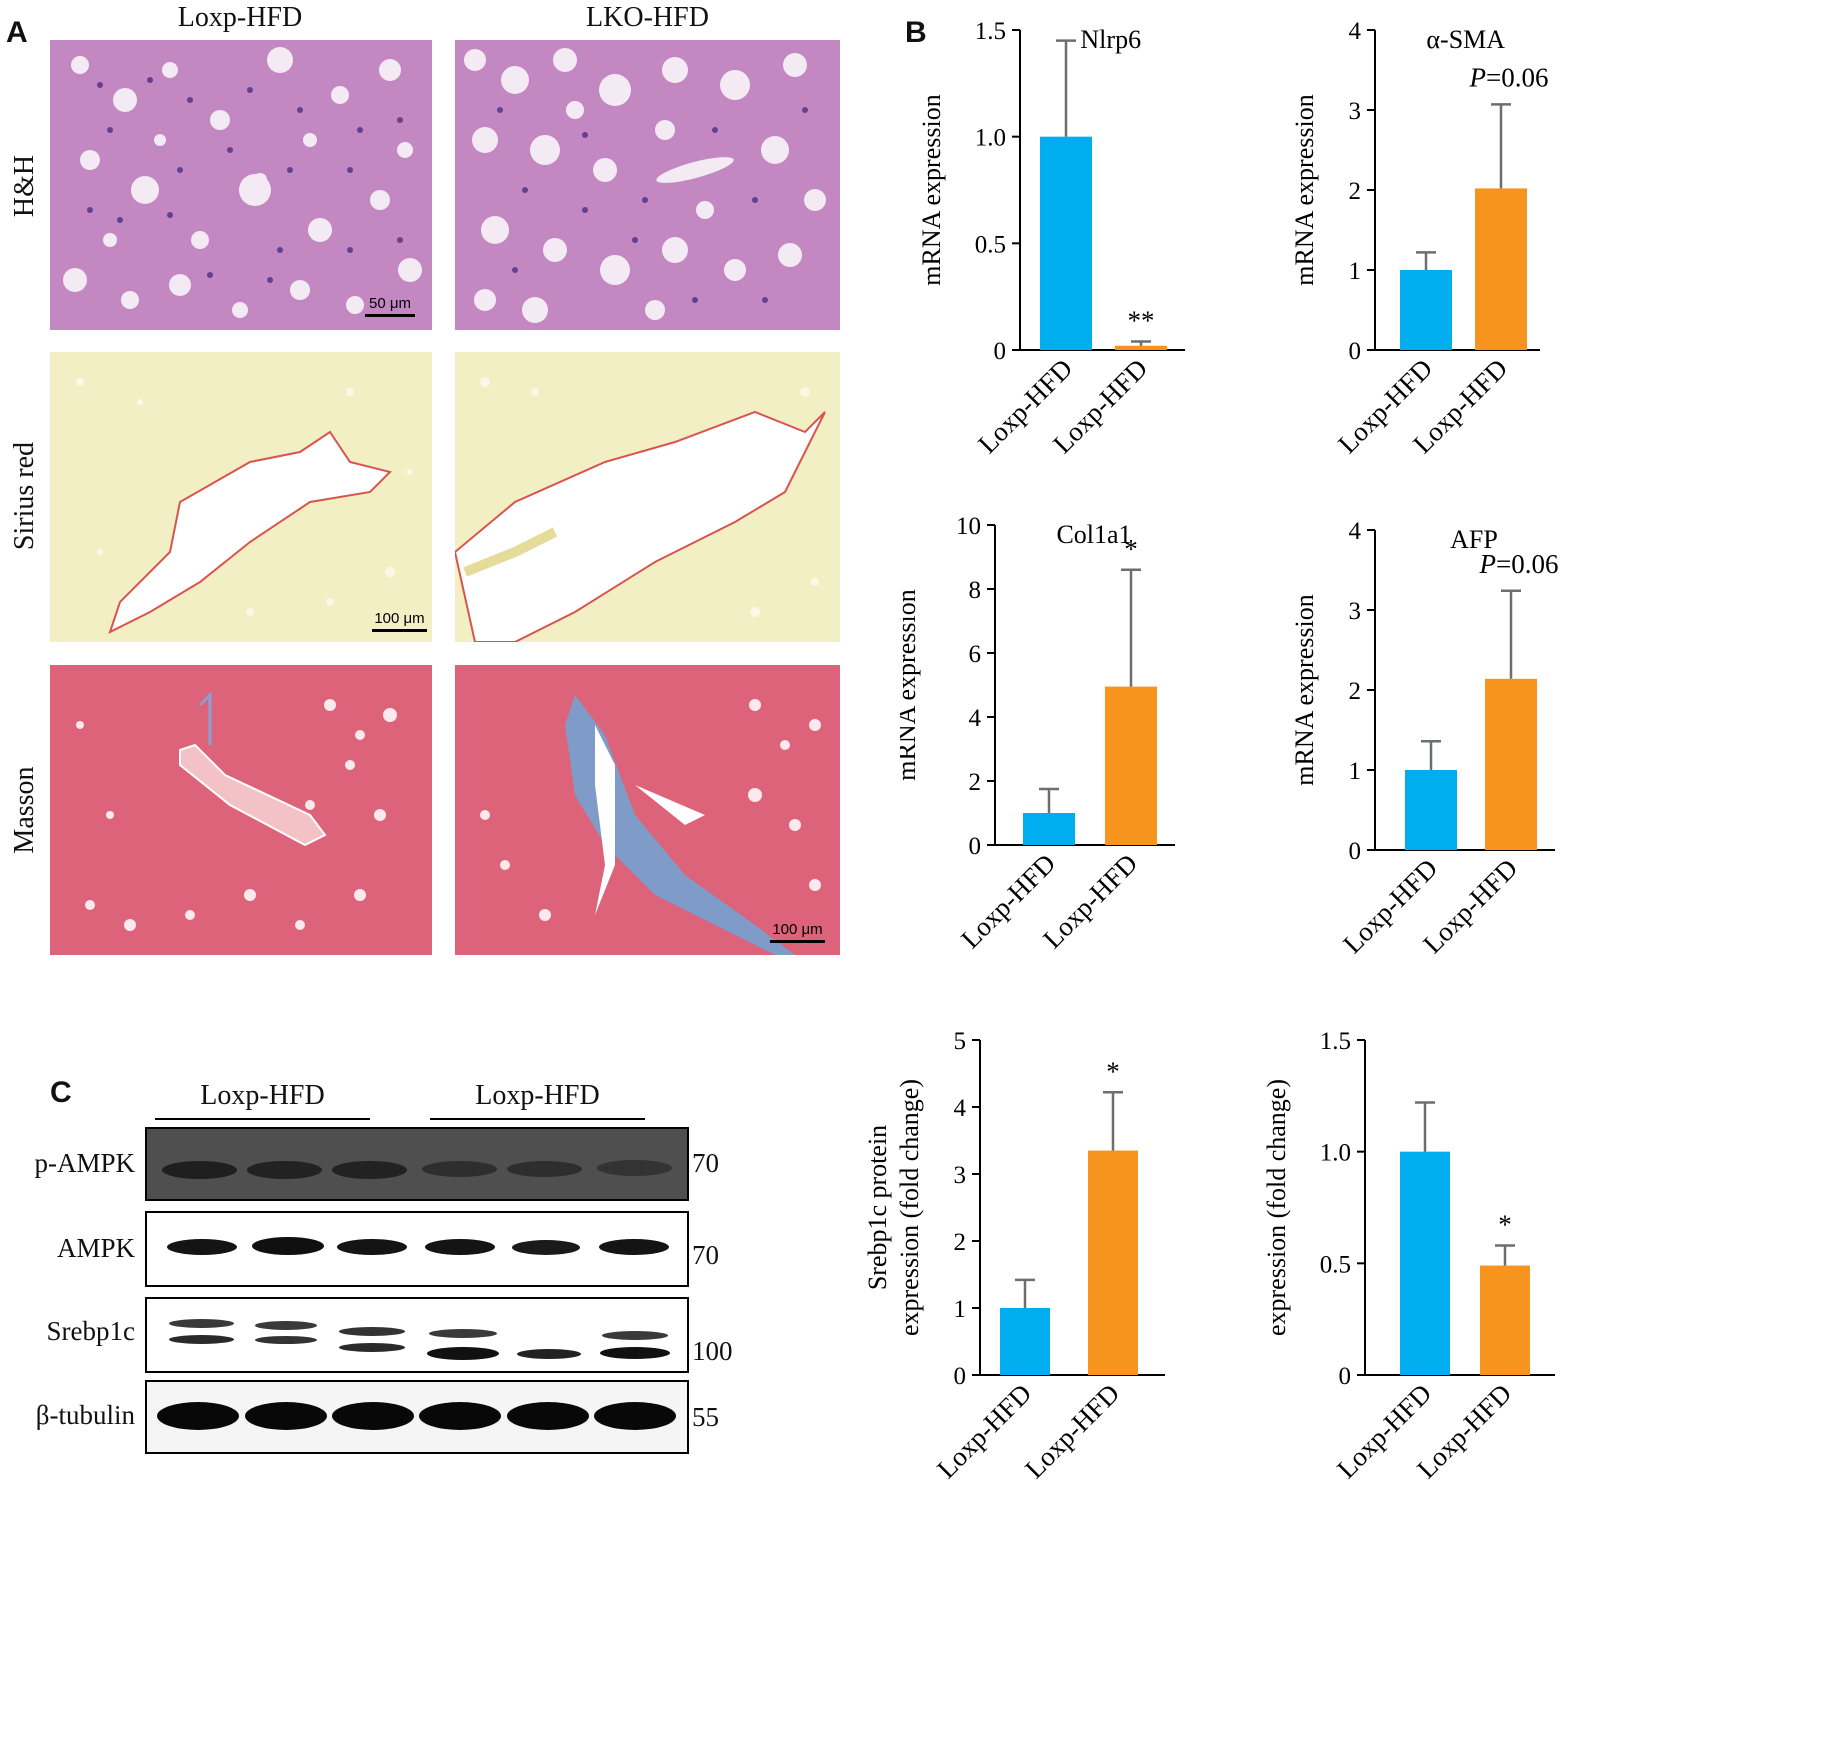  What do you see at coordinates (24, 810) in the screenshot?
I see `histology-row-masson: Masson` at bounding box center [24, 810].